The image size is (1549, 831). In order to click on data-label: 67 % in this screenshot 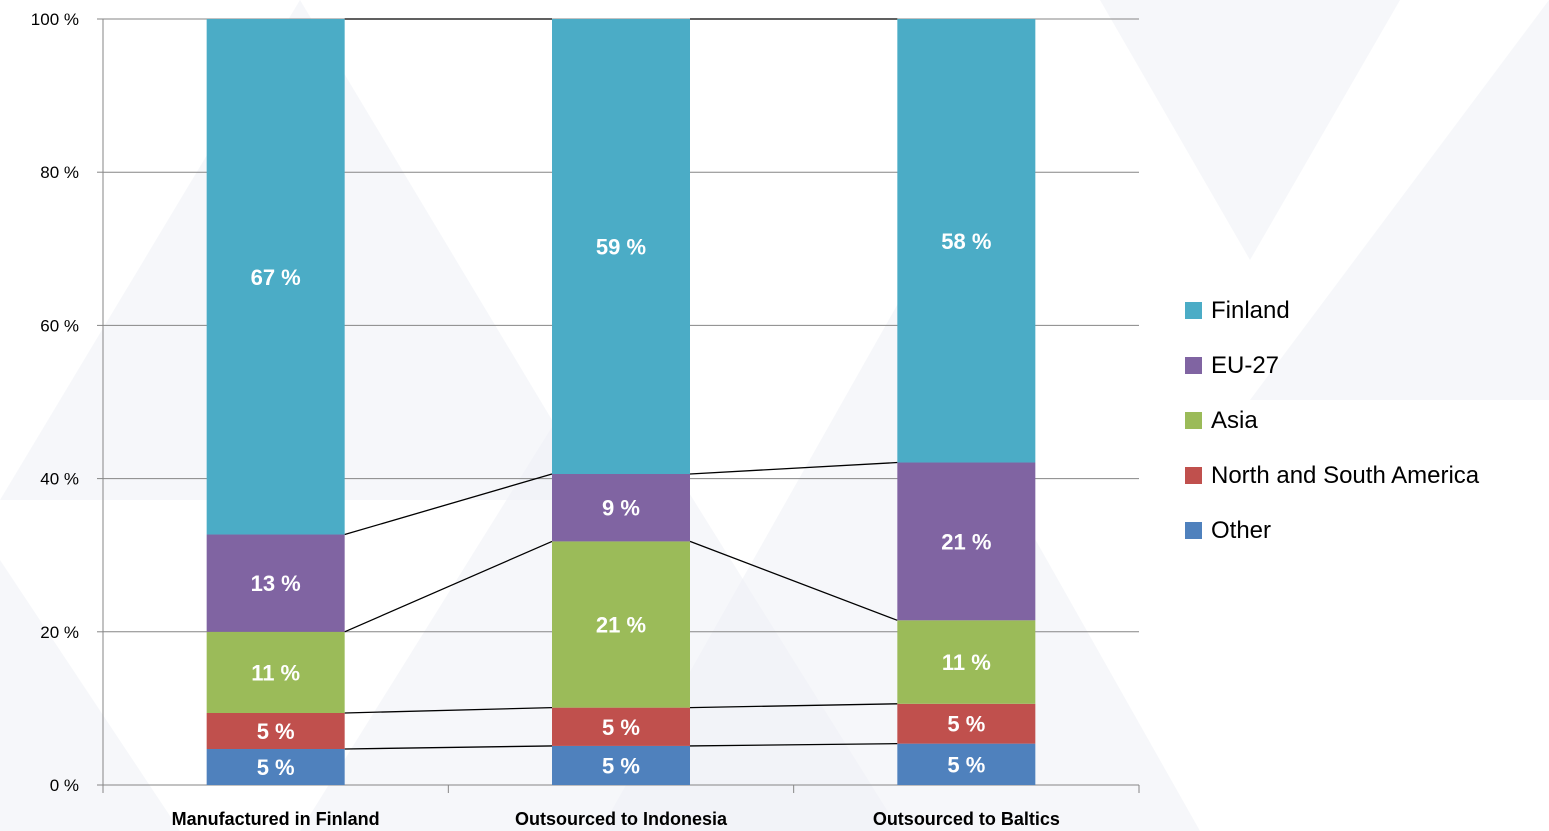, I will do `click(276, 277)`.